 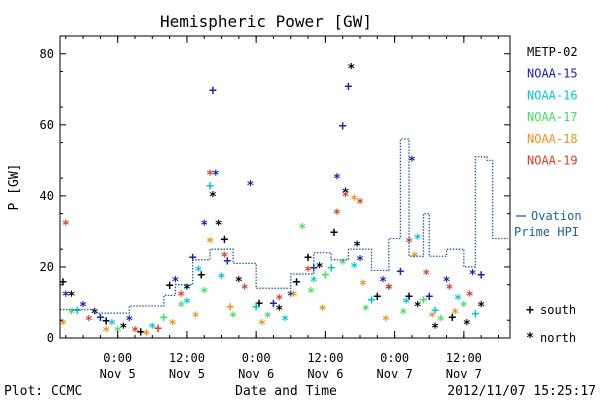 What do you see at coordinates (286, 391) in the screenshot?
I see `x-axis-label: Date and Time` at bounding box center [286, 391].